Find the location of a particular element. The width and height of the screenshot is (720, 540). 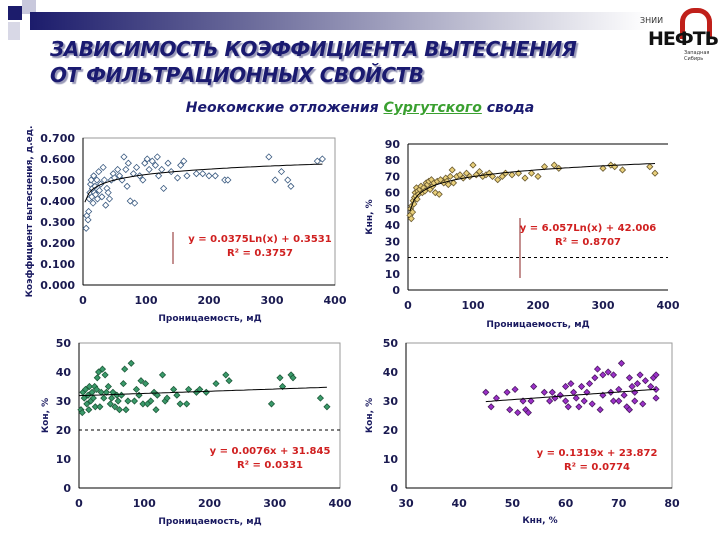

y-tick-label: 40 is located at coordinates (64, 372).